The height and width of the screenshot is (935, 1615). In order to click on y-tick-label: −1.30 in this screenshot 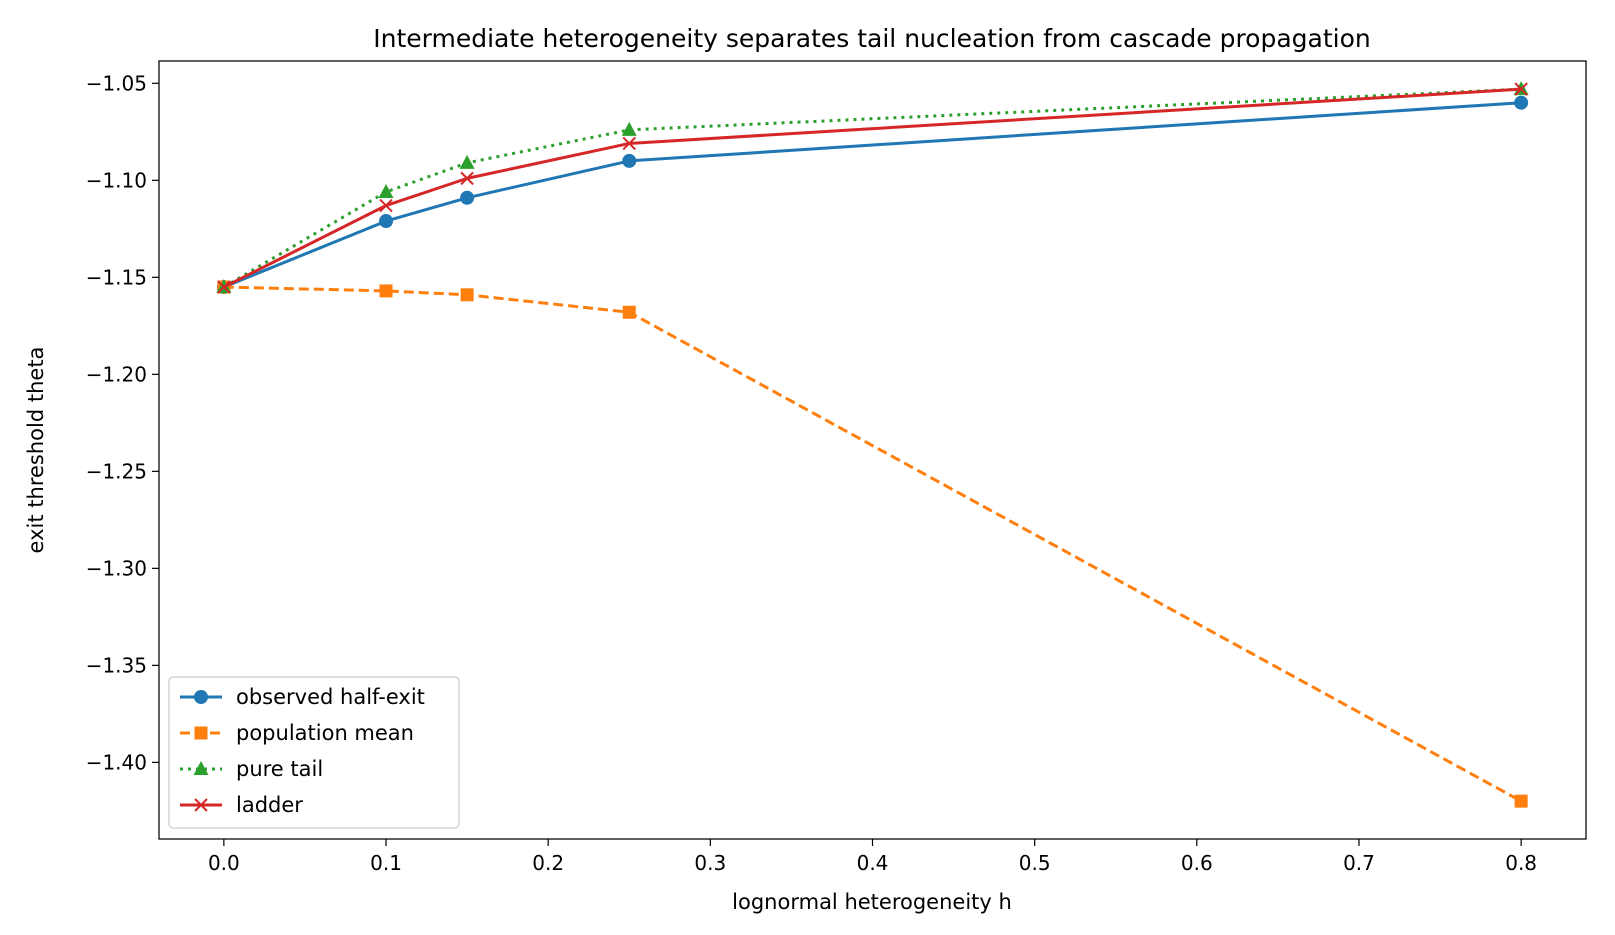, I will do `click(116, 568)`.